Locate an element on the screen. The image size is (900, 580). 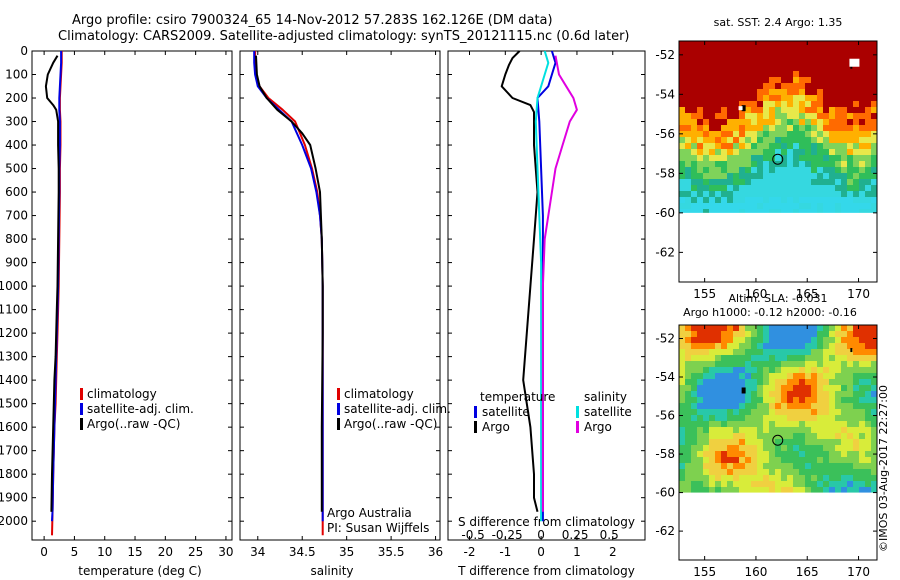
y-tick-label-pressure: 400 is located at coordinates (16, 145).